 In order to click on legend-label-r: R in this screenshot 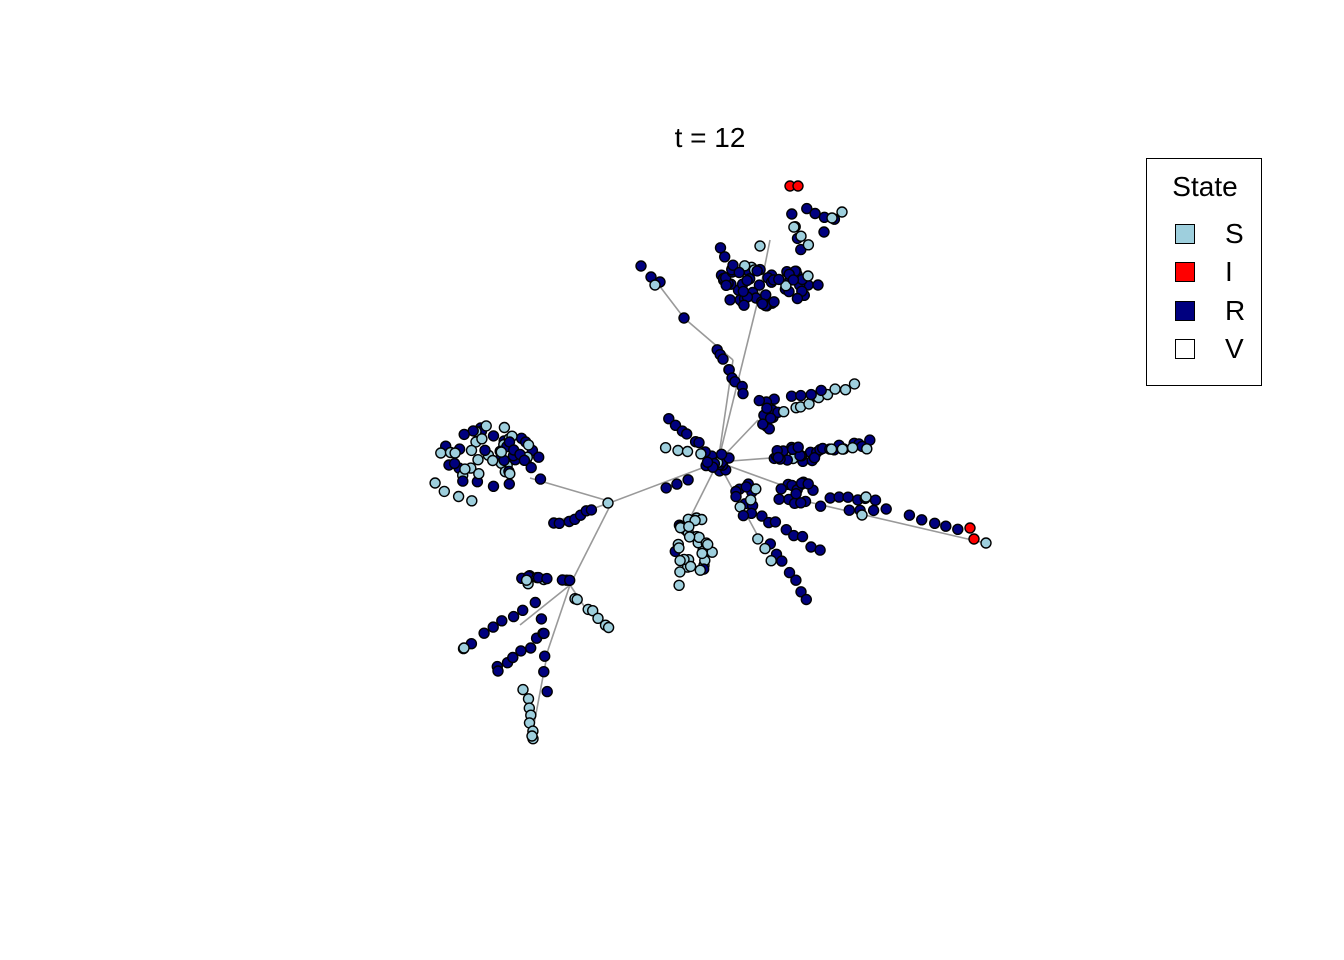, I will do `click(1235, 310)`.